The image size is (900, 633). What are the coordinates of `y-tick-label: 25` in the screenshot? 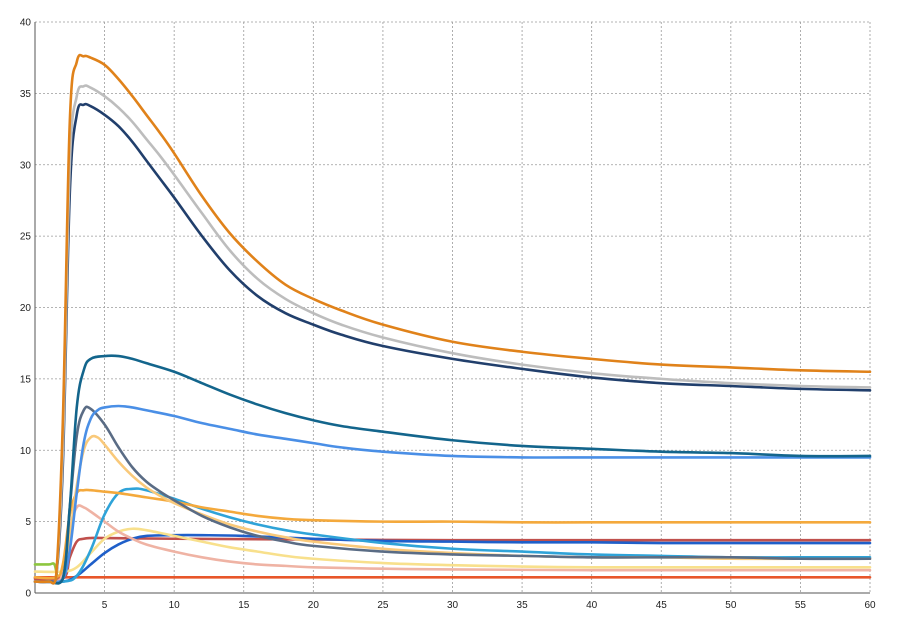 It's located at (26, 237).